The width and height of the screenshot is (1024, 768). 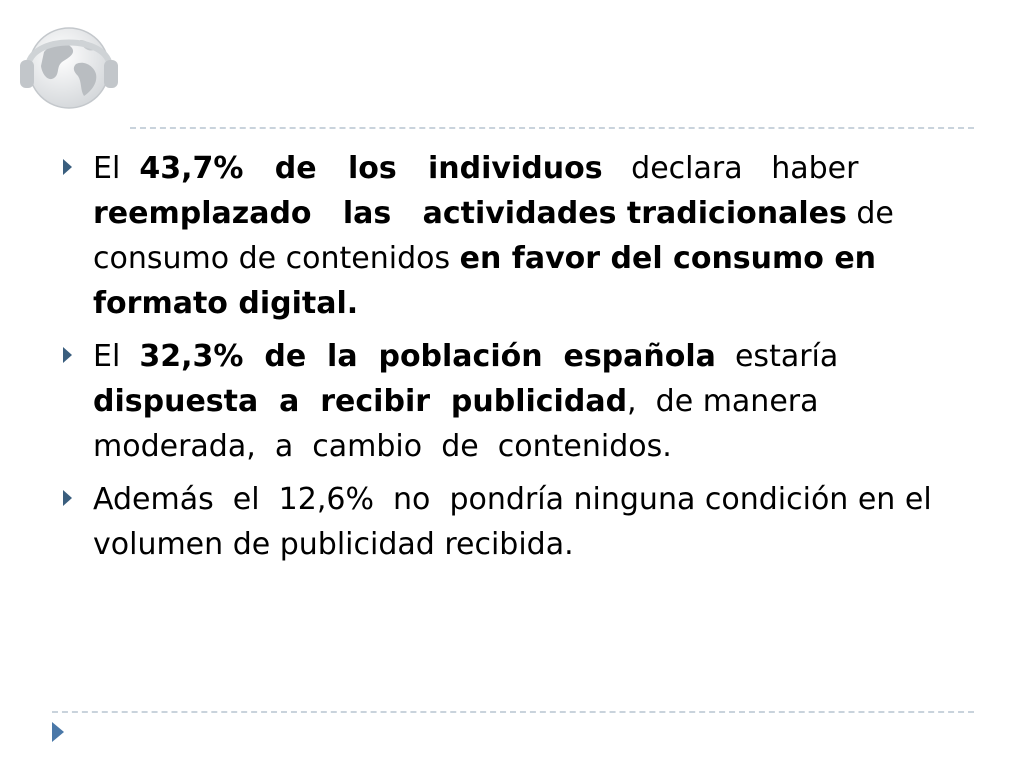 I want to click on bold-text-segment: 32,3% de la población española, so click(x=427, y=356).